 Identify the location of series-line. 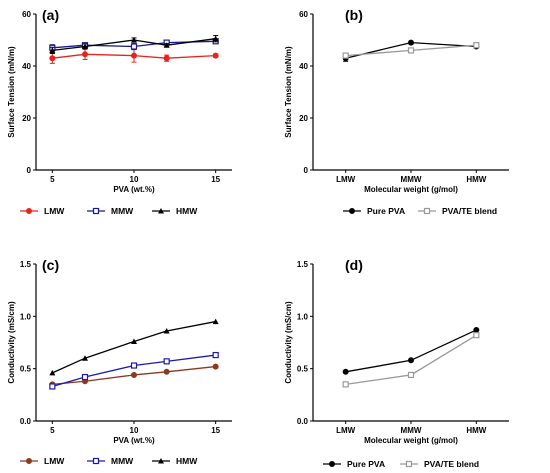
(411, 351).